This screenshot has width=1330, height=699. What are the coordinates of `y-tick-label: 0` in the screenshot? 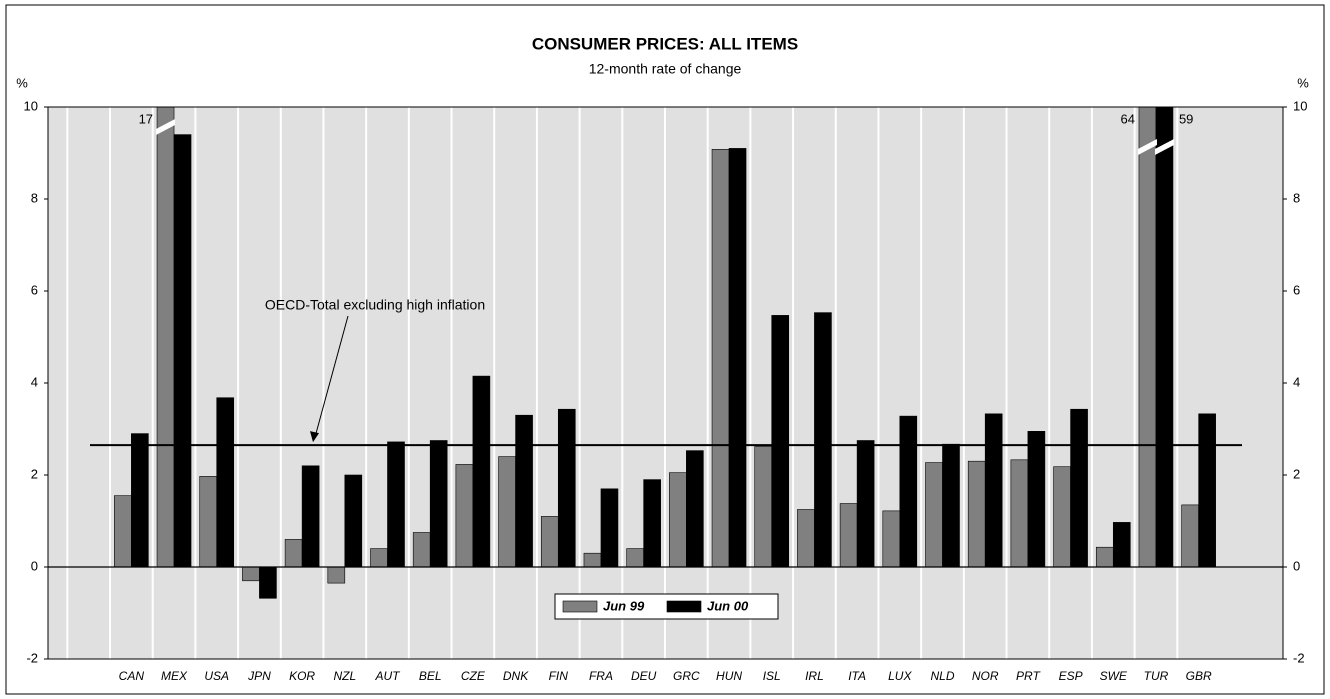 It's located at (34, 565).